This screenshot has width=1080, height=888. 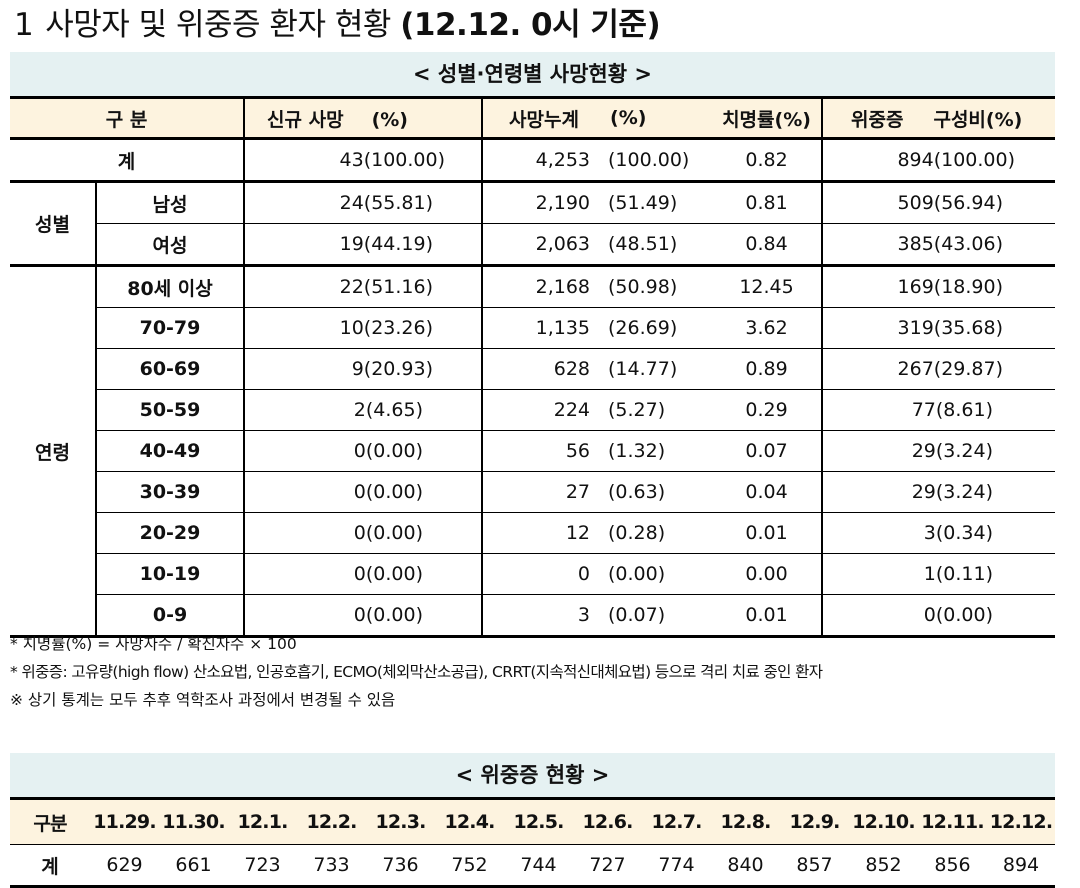 What do you see at coordinates (400, 821) in the screenshot?
I see `date-header: 12.3.` at bounding box center [400, 821].